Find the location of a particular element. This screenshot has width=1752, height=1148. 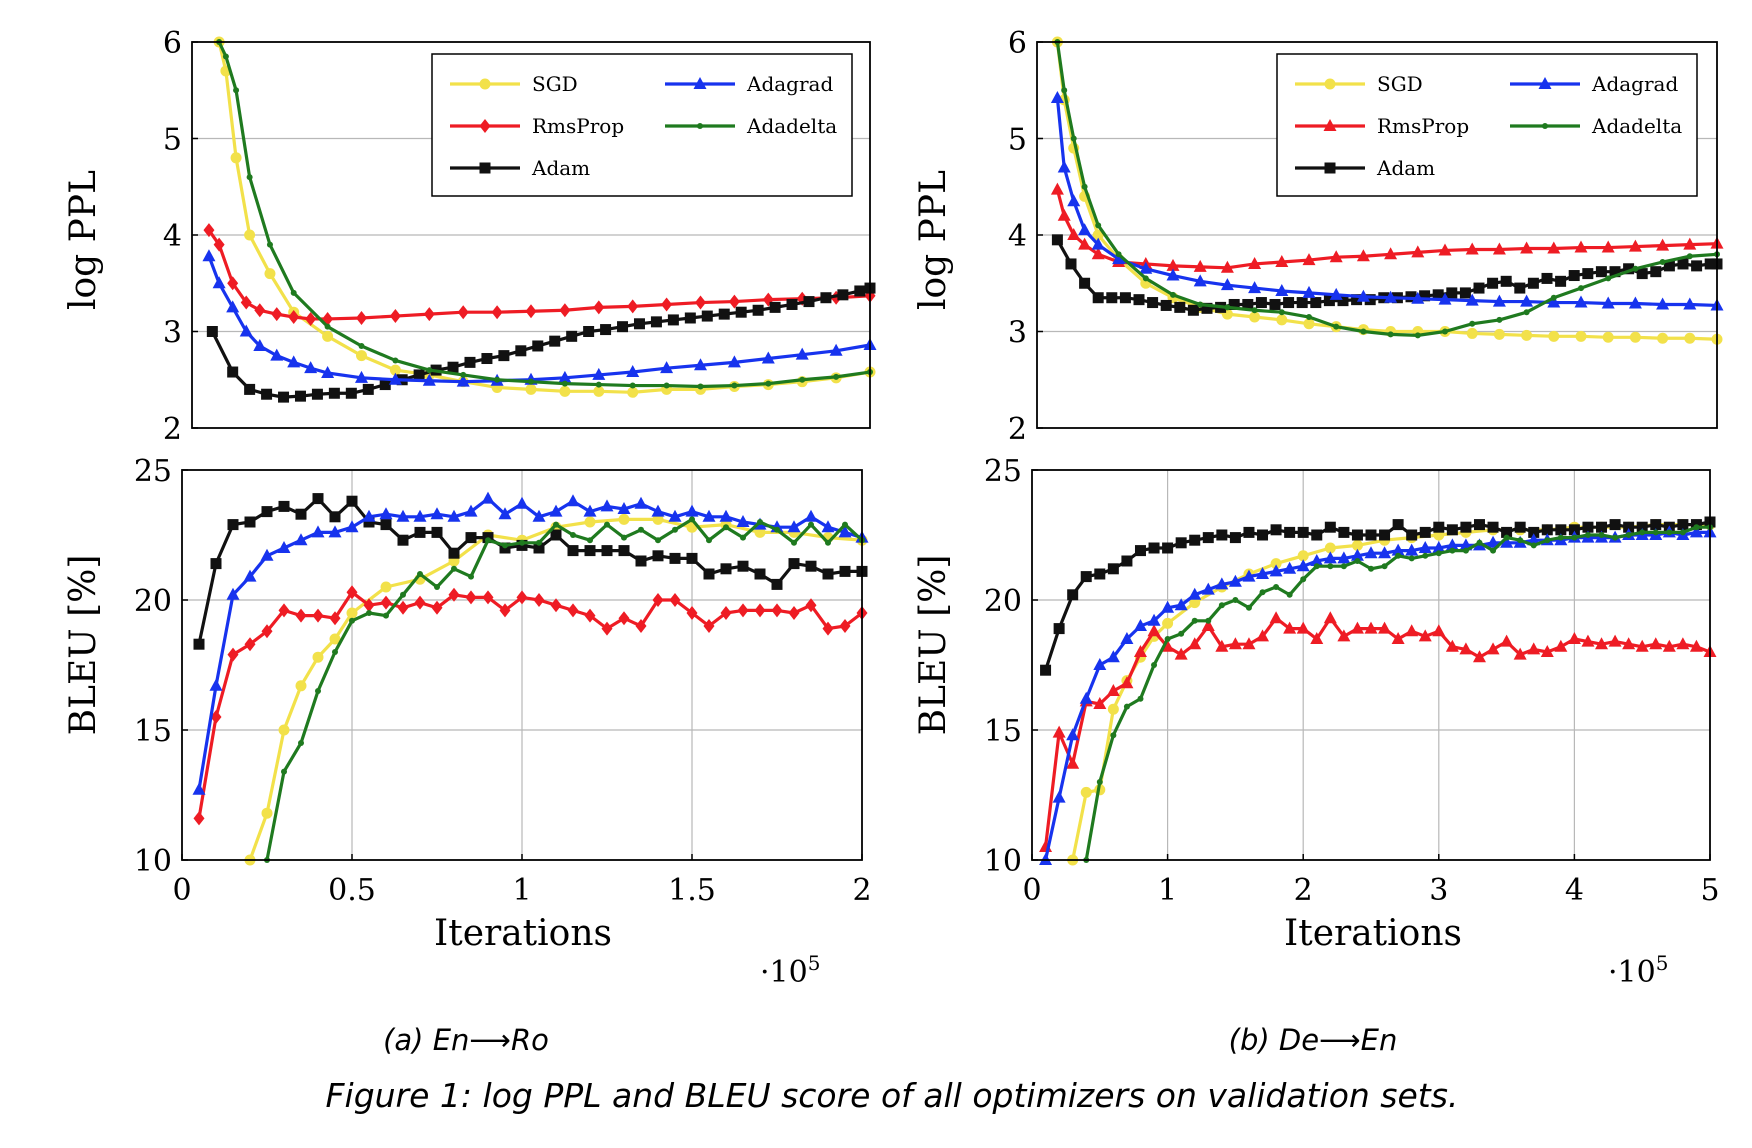

y-tick-label: 4 is located at coordinates (172, 236).